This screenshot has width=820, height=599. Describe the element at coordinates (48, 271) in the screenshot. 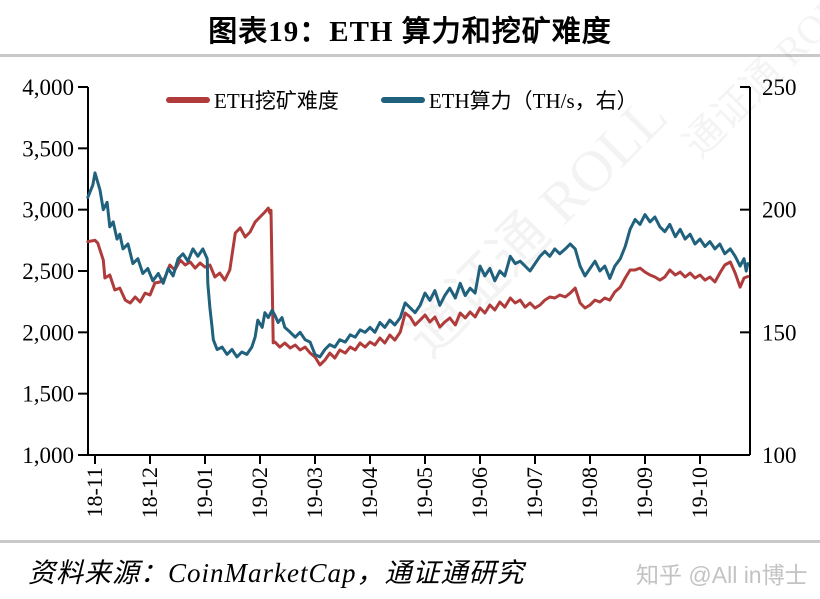

I see `svg-text: 2,500` at that location.